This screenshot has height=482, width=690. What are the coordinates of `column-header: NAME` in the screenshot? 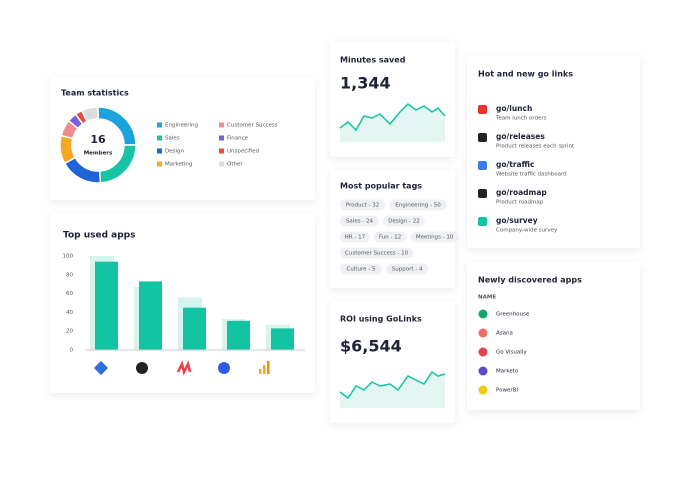 It's located at (487, 298).